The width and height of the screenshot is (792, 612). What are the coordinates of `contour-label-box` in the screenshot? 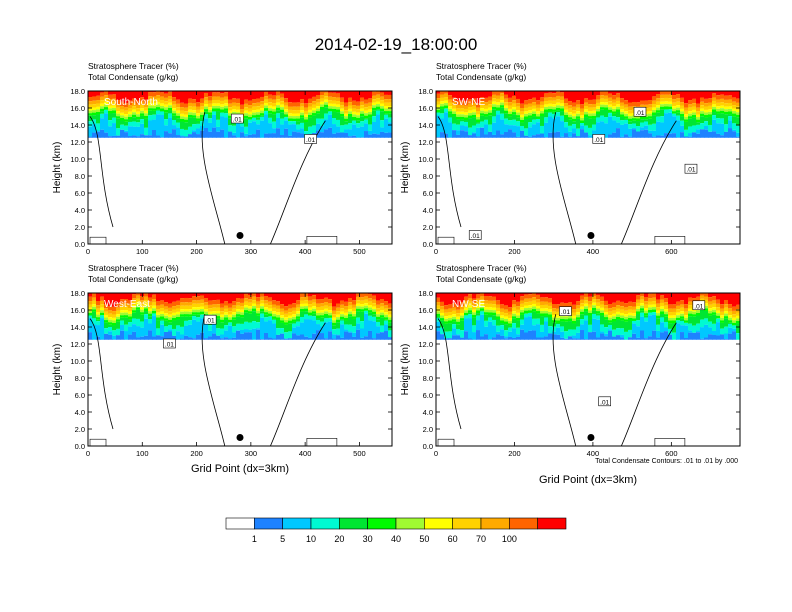 It's located at (599, 139).